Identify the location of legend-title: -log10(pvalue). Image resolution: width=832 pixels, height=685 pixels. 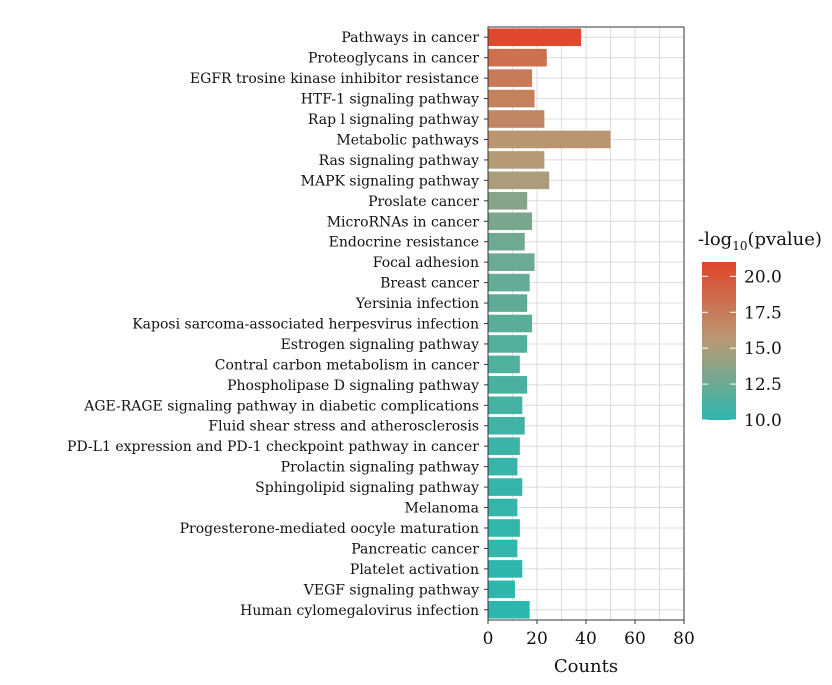
(760, 241).